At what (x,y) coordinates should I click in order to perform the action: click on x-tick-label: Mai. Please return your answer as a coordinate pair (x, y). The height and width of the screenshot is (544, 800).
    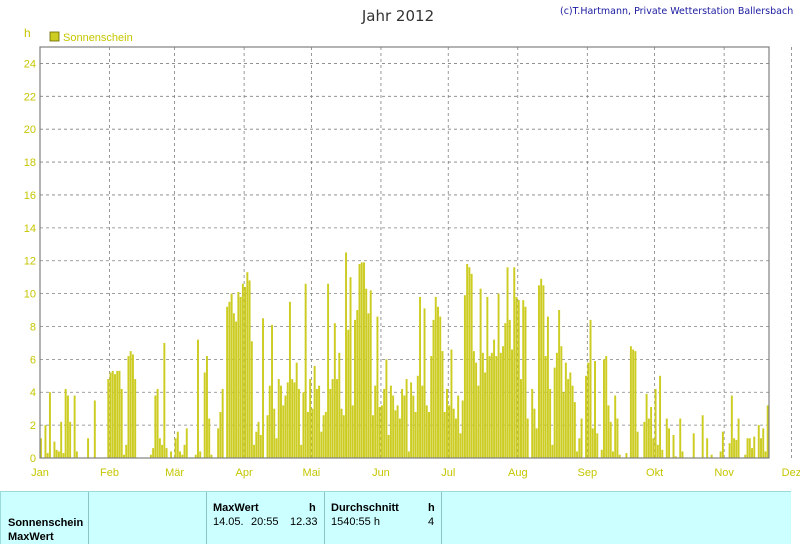
    Looking at the image, I should click on (312, 473).